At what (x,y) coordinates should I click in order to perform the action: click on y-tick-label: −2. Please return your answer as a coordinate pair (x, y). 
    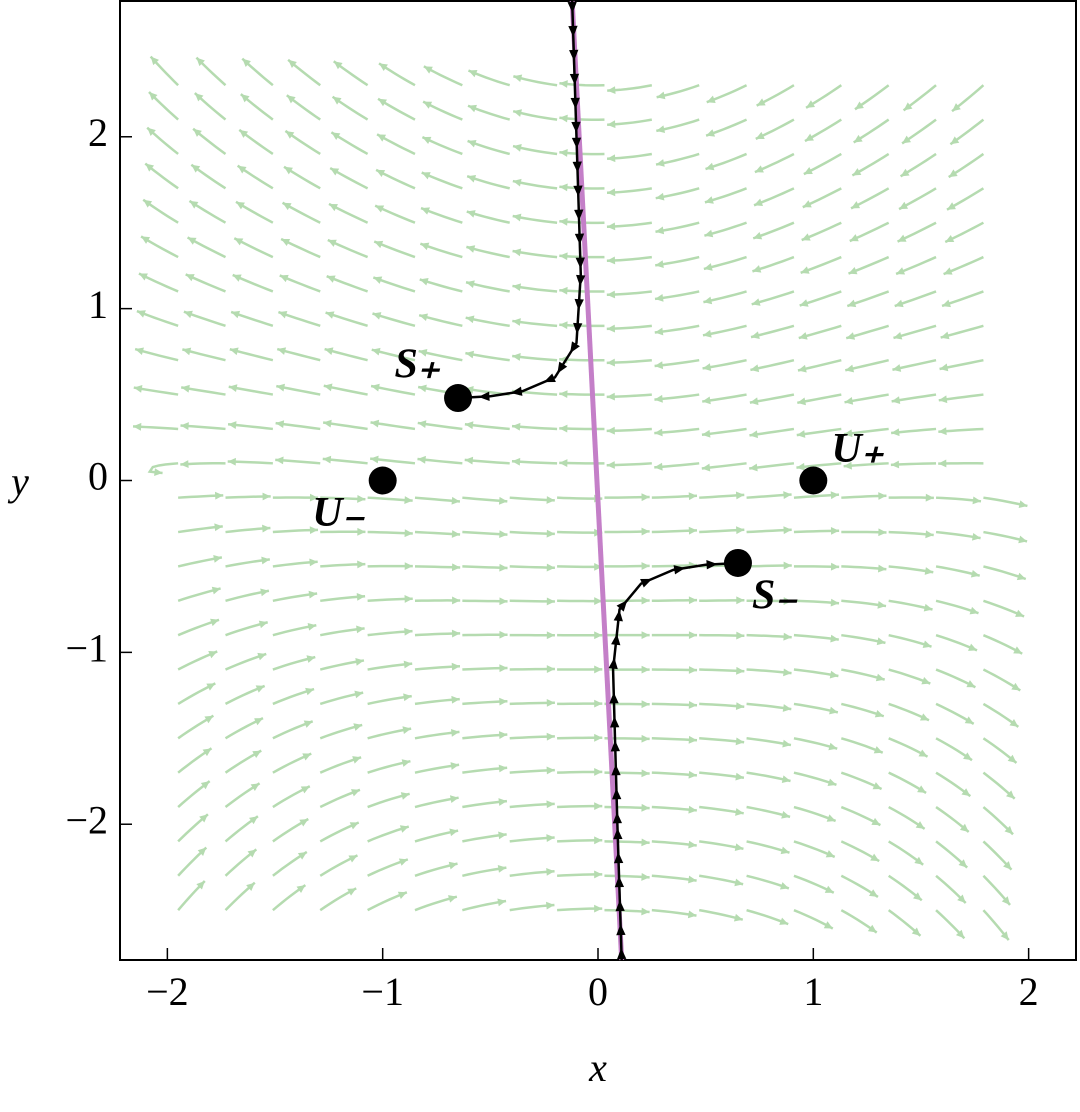
    Looking at the image, I should click on (86, 819).